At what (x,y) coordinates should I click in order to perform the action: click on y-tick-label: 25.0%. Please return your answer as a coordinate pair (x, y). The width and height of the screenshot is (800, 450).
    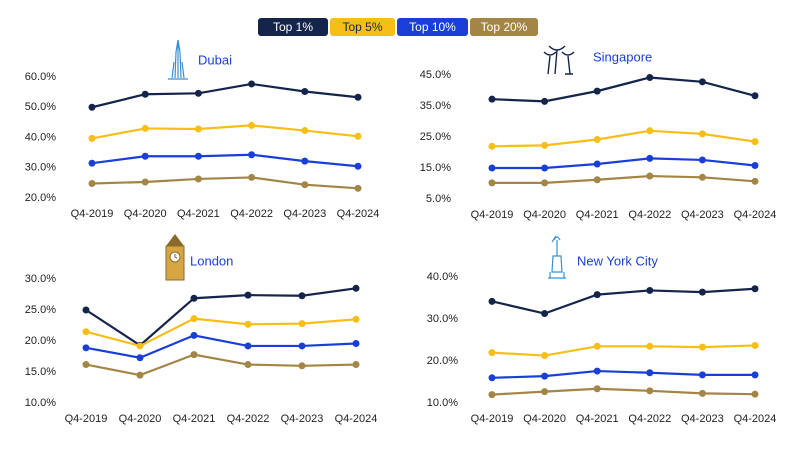
    Looking at the image, I should click on (40, 310).